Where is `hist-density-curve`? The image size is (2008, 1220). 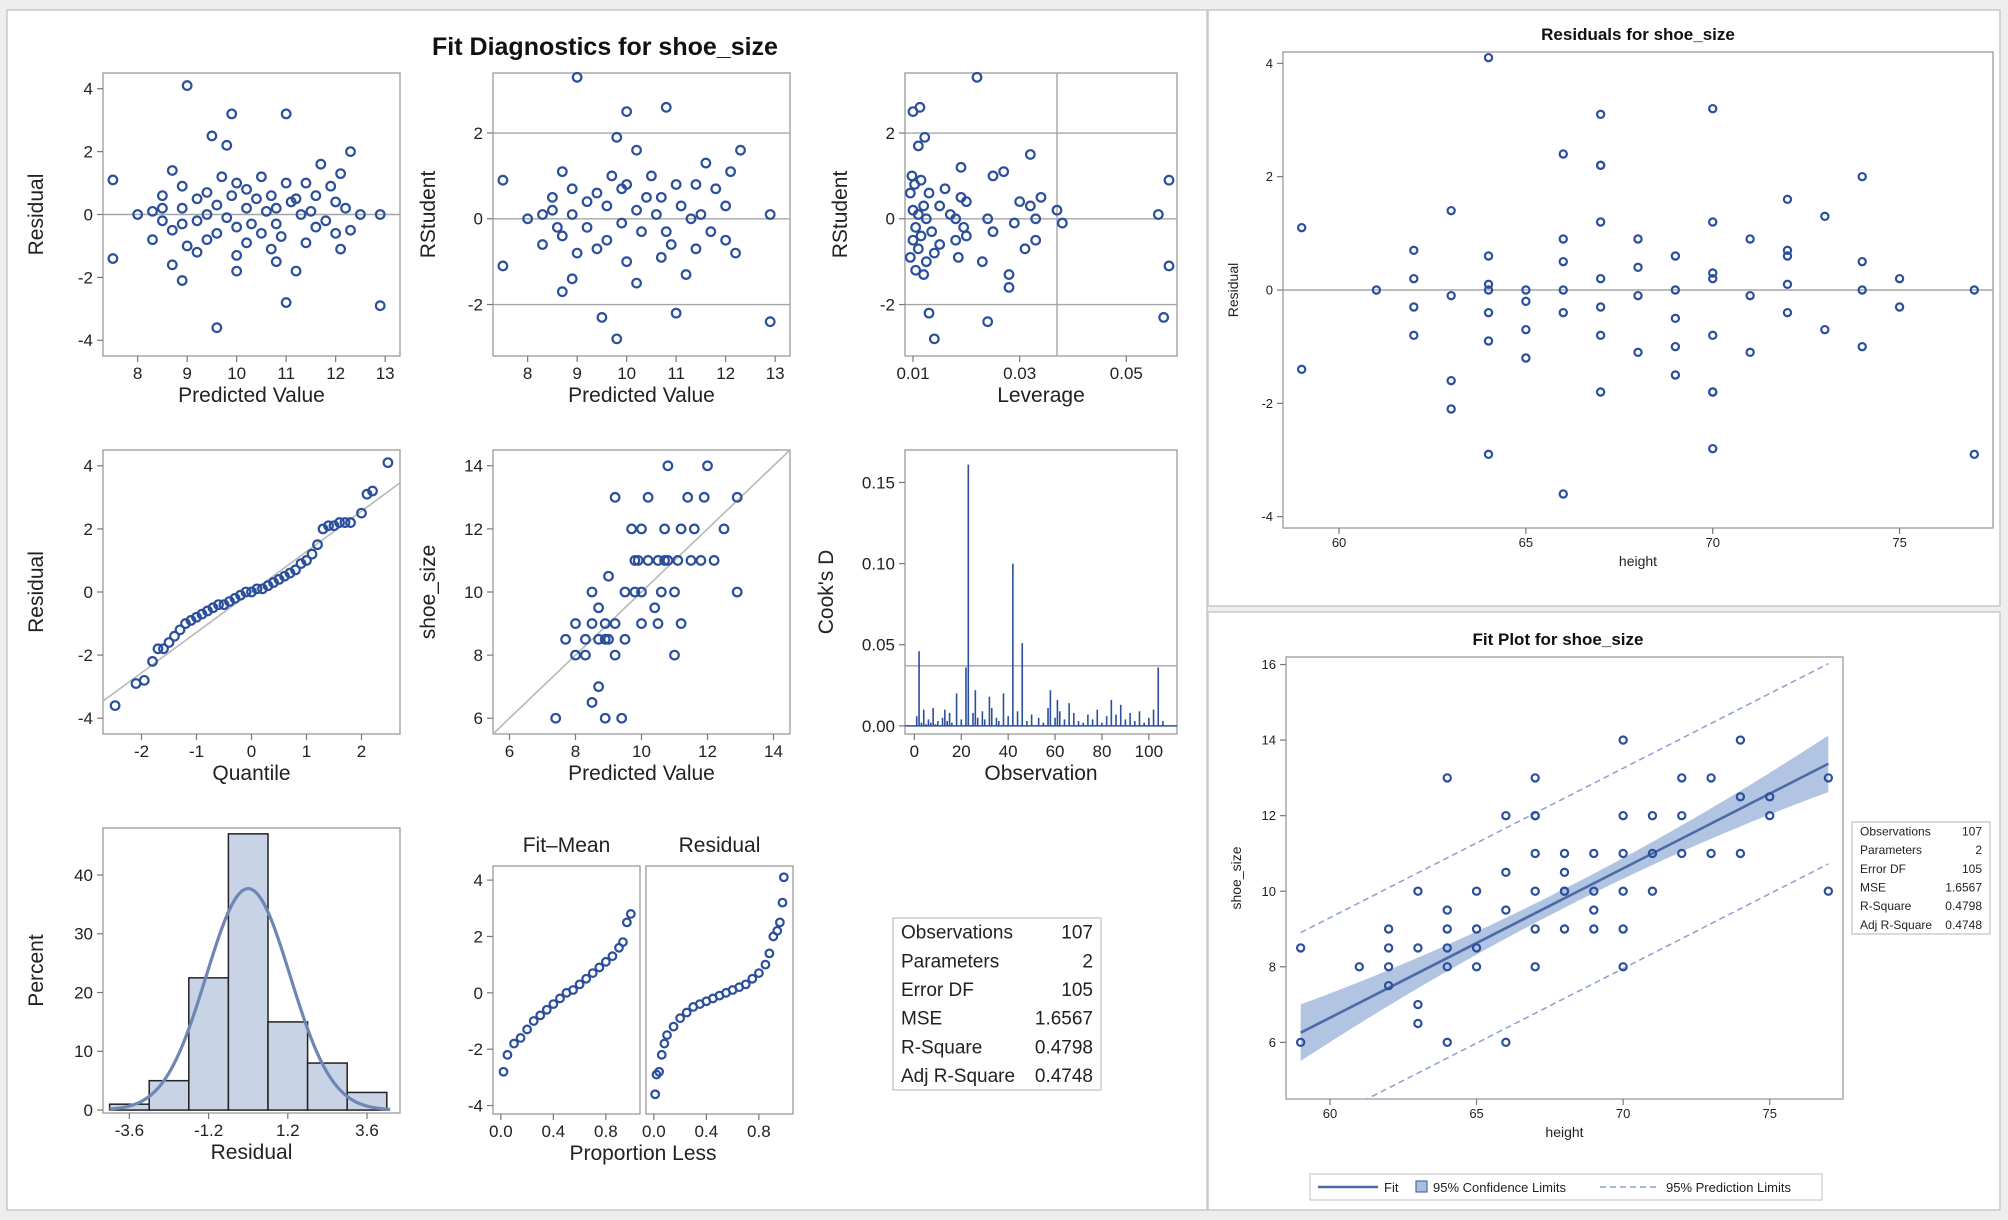 hist-density-curve is located at coordinates (250, 998).